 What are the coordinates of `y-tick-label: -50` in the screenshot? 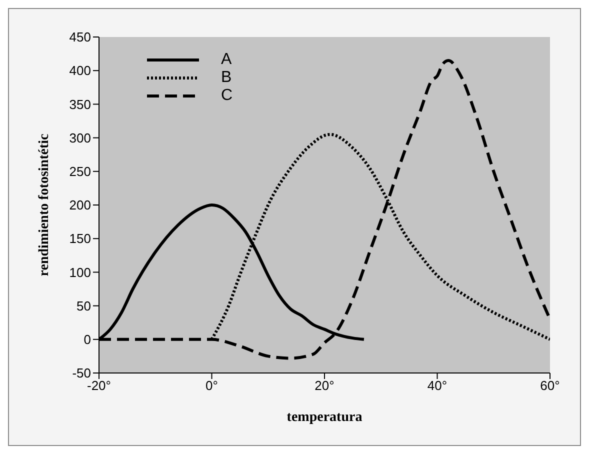 It's located at (81, 373).